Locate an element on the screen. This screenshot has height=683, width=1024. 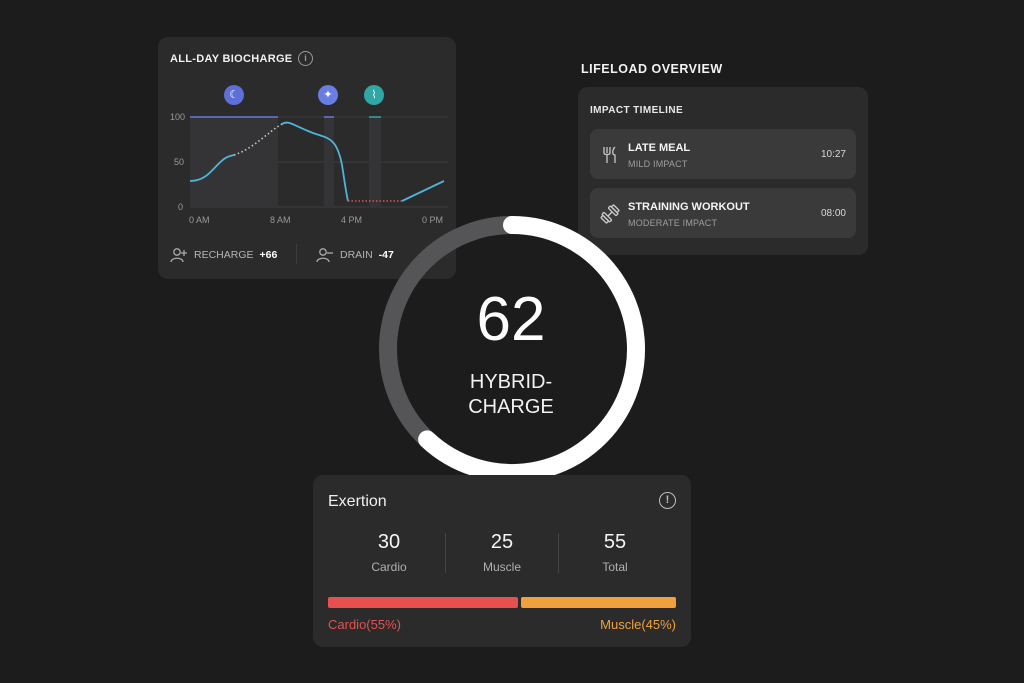
metric-total: 55 Total is located at coordinates (615, 552).